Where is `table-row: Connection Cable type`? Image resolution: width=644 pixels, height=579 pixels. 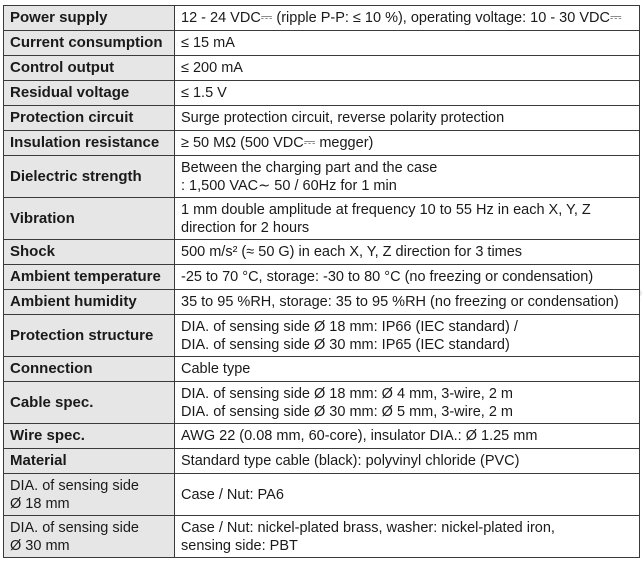
table-row: Connection Cable type is located at coordinates (321, 369).